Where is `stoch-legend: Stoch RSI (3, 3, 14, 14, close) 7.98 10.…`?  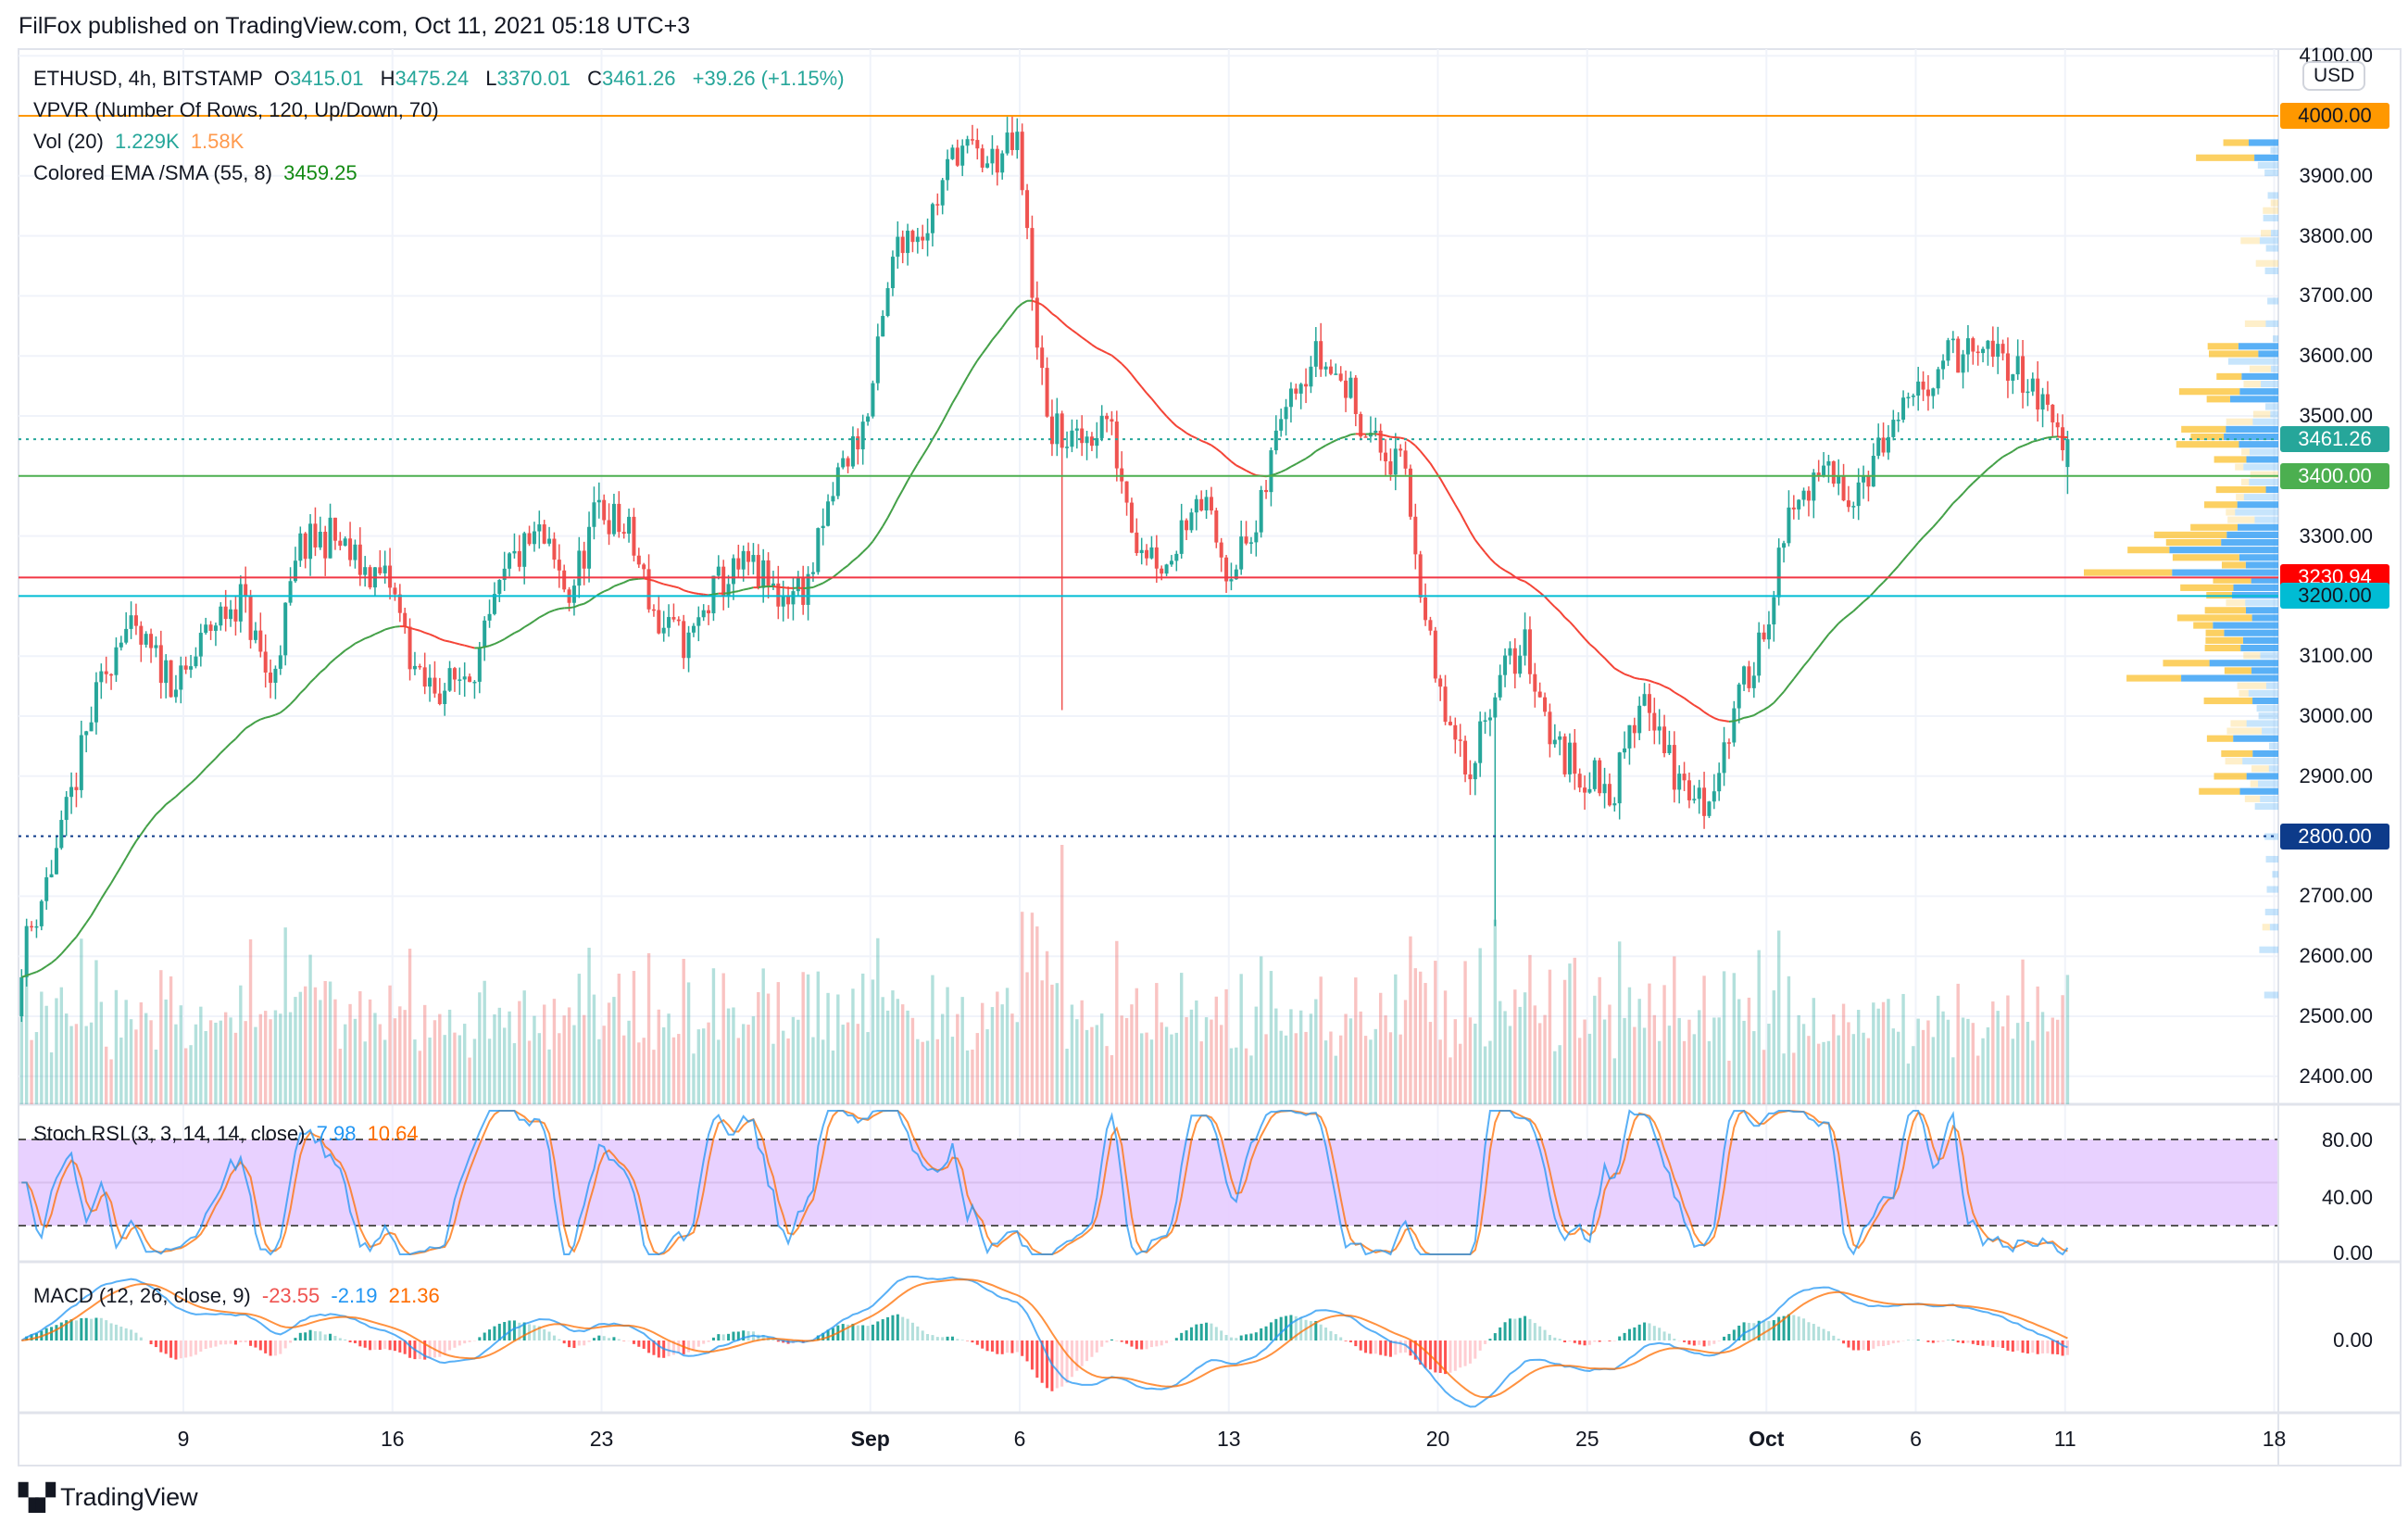 stoch-legend: Stoch RSI (3, 3, 14, 14, close) 7.98 10.… is located at coordinates (228, 1134).